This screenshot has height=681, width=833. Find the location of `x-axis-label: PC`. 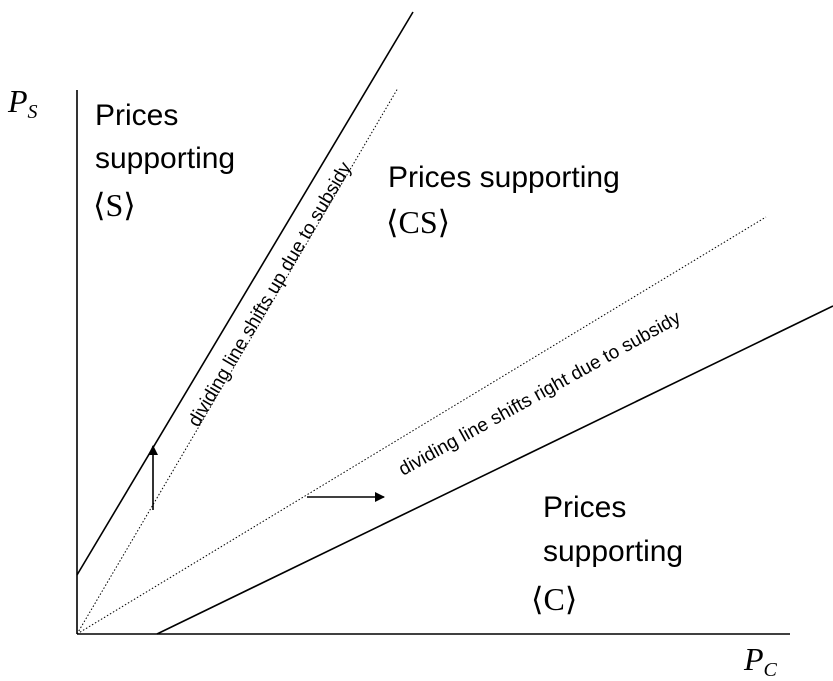

x-axis-label: PC is located at coordinates (760, 661).